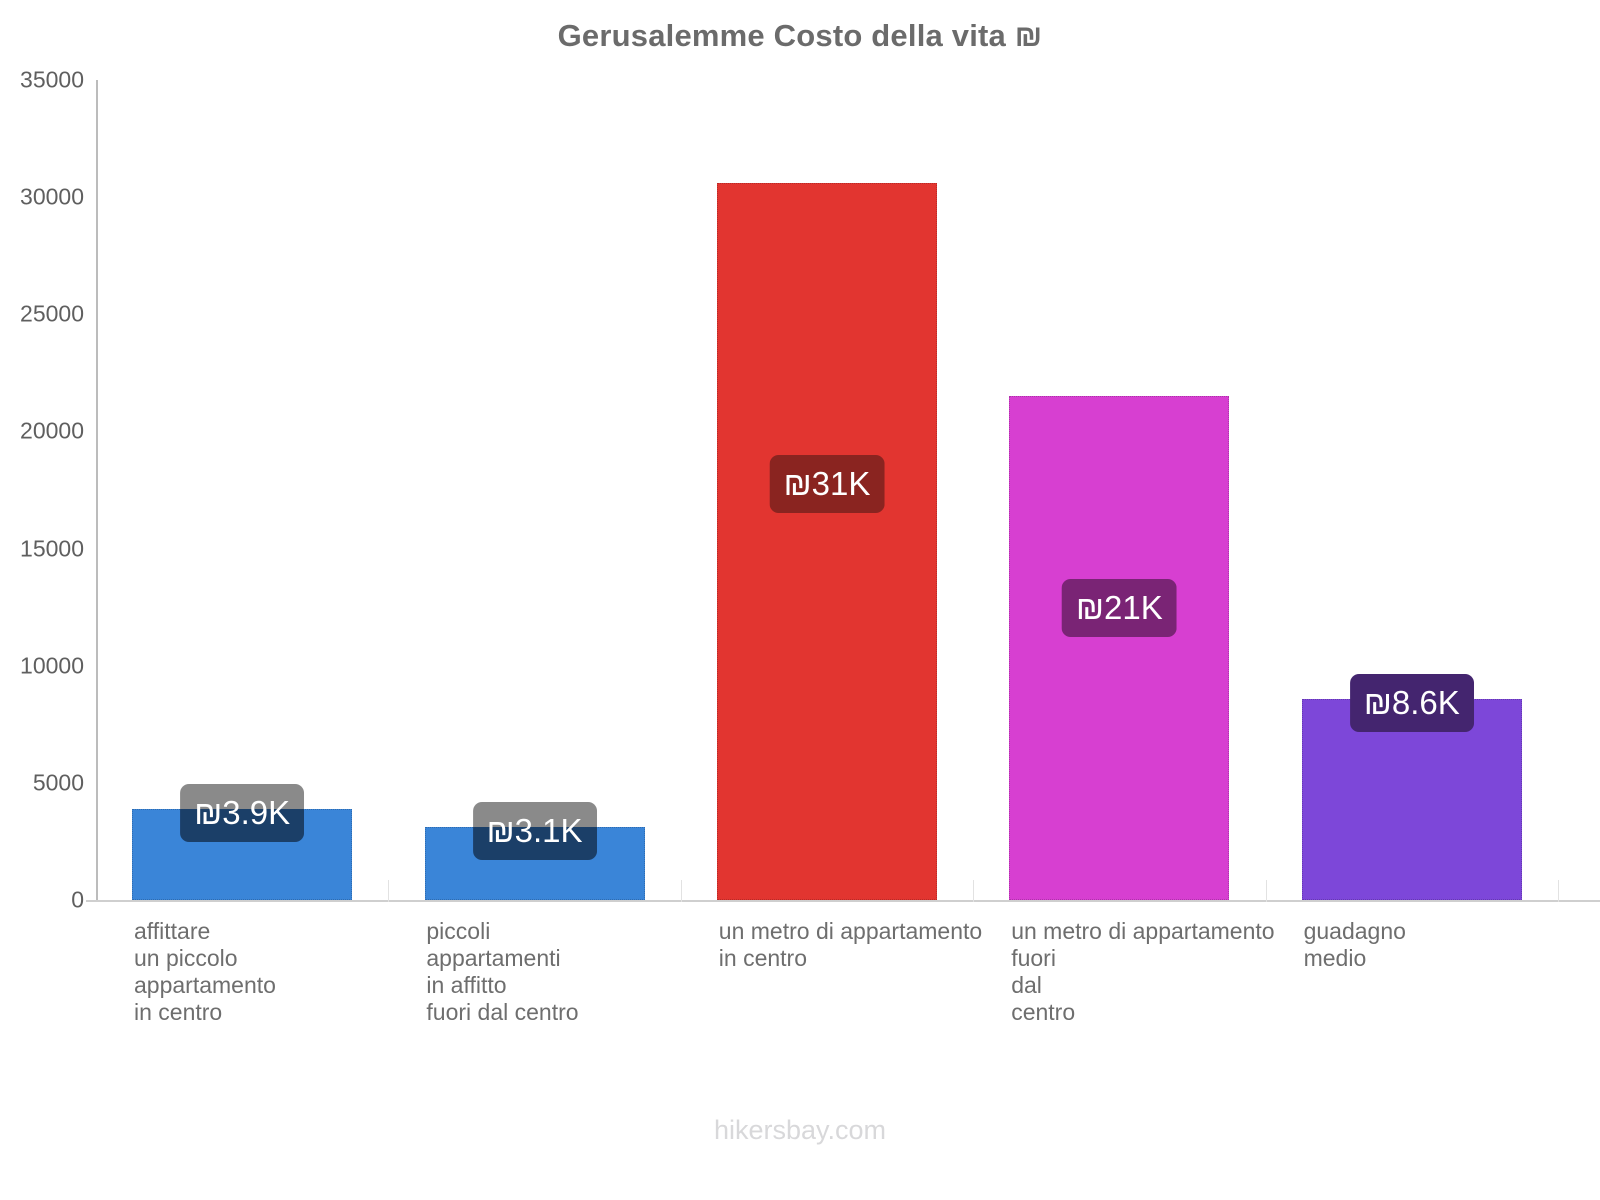 Image resolution: width=1600 pixels, height=1200 pixels. I want to click on y-axis-tick-label: 35000, so click(52, 79).